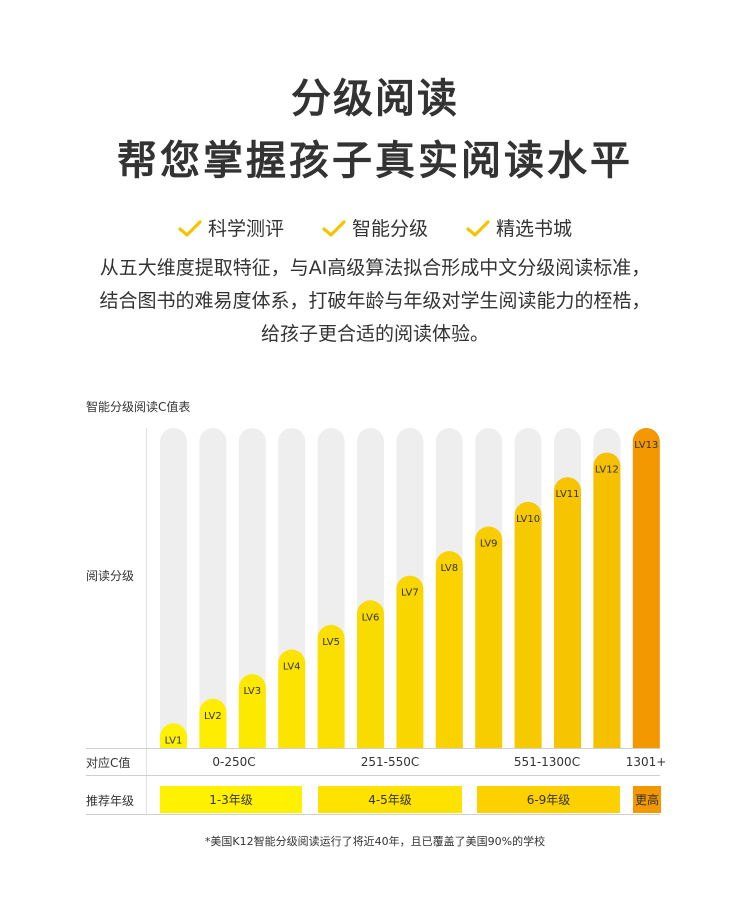 Image resolution: width=750 pixels, height=899 pixels. I want to click on bar-lv2, so click(213, 723).